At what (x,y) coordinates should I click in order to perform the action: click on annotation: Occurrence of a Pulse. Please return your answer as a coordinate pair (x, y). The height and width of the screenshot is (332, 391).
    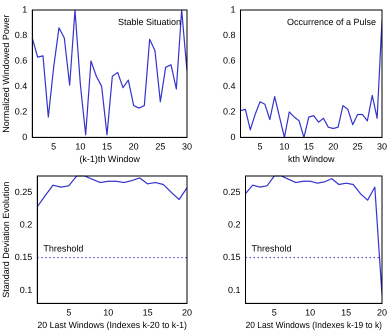
    Looking at the image, I should click on (331, 21).